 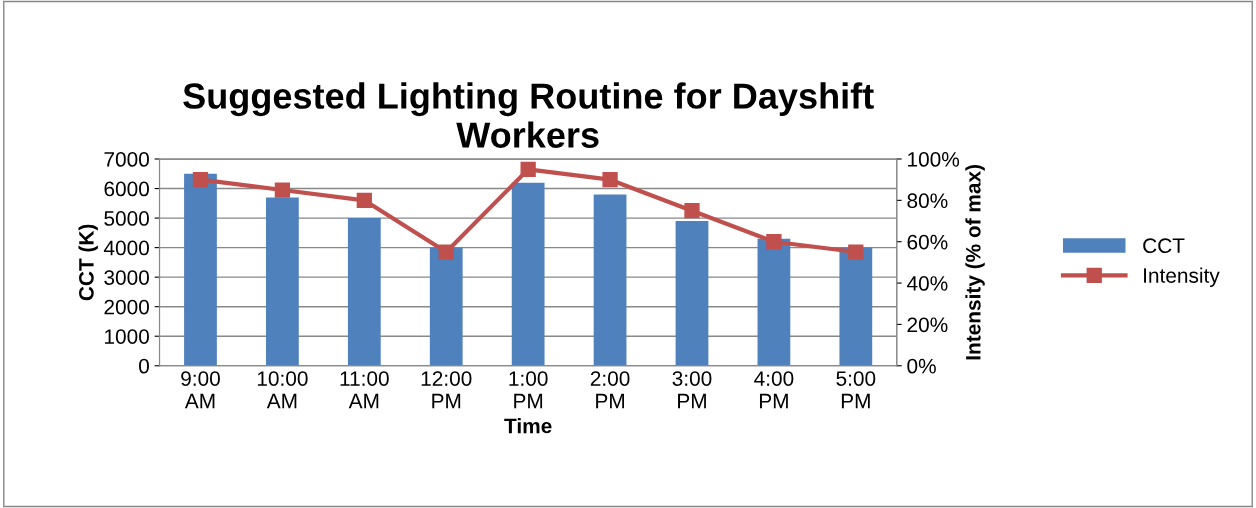 I want to click on legend-label: CCT, so click(x=1164, y=246).